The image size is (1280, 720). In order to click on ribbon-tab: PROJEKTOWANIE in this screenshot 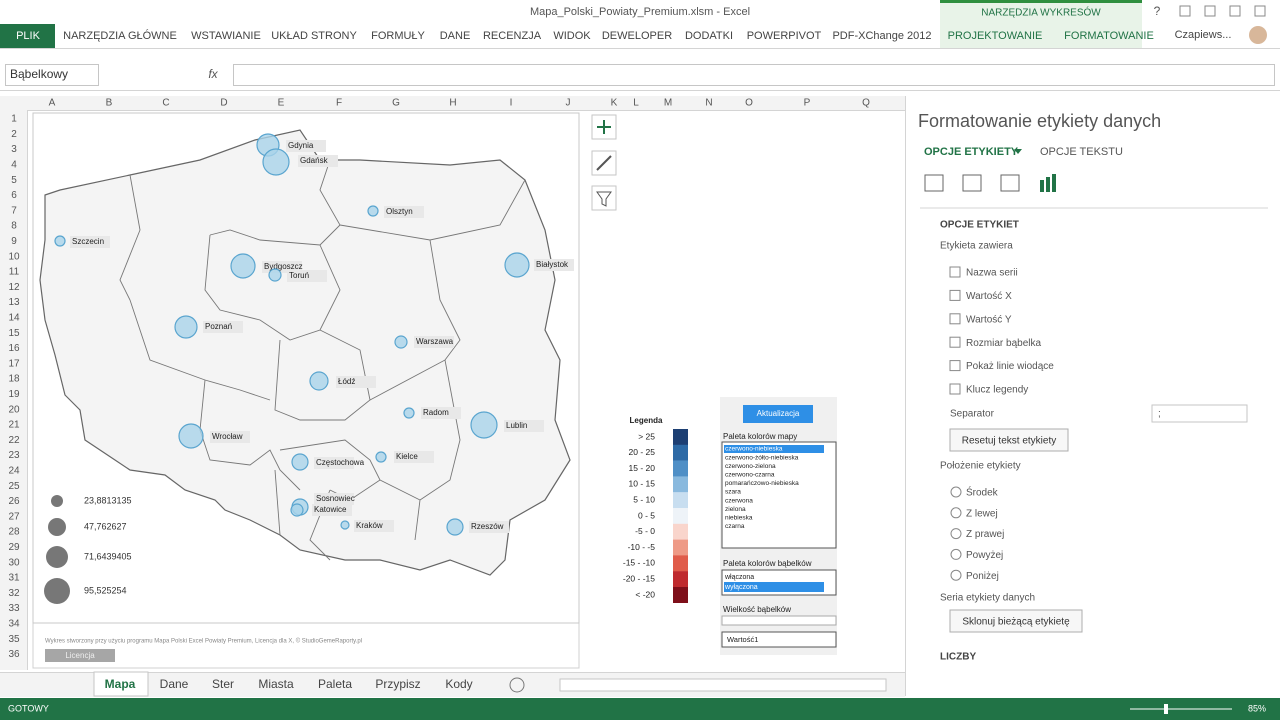, I will do `click(995, 36)`.